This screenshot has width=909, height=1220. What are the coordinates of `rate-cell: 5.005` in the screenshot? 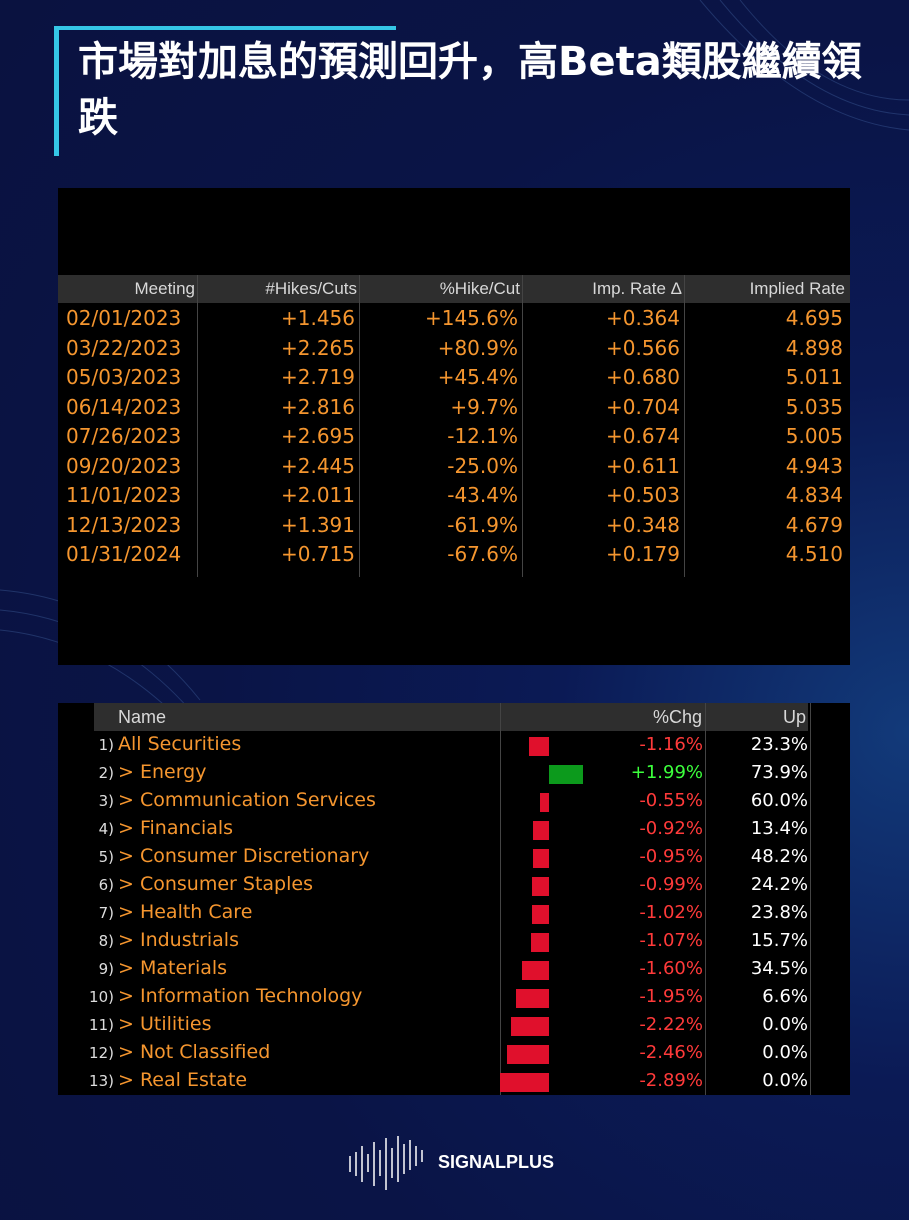 It's located at (814, 436).